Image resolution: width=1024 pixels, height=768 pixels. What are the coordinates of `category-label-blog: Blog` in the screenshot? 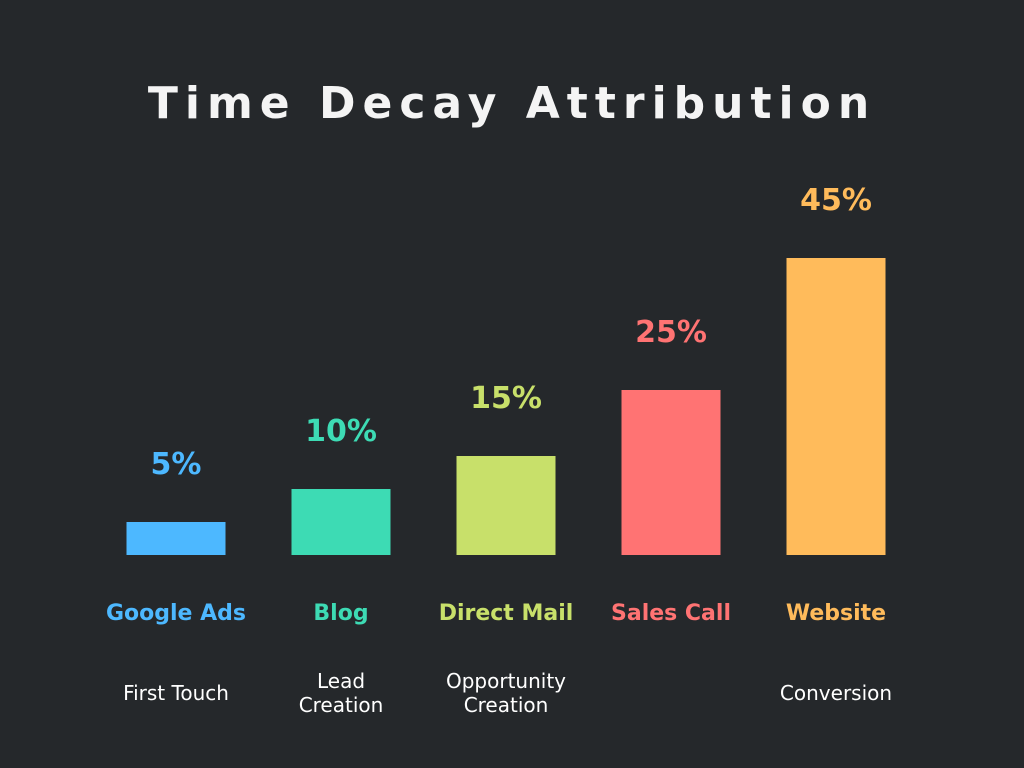 It's located at (340, 613).